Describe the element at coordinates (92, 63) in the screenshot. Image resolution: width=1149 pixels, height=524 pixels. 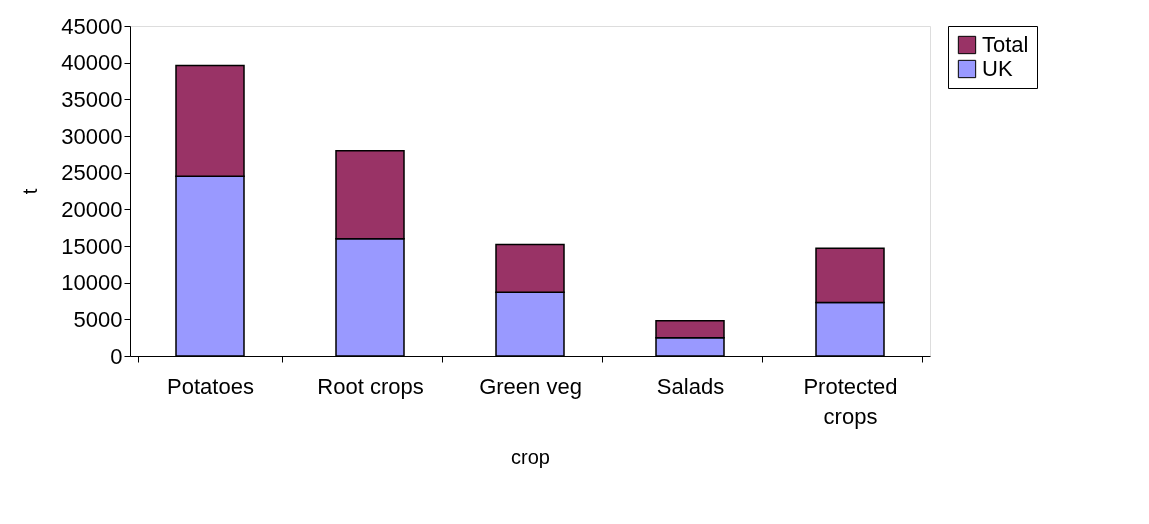
I see `y-tick-label: 40000` at that location.